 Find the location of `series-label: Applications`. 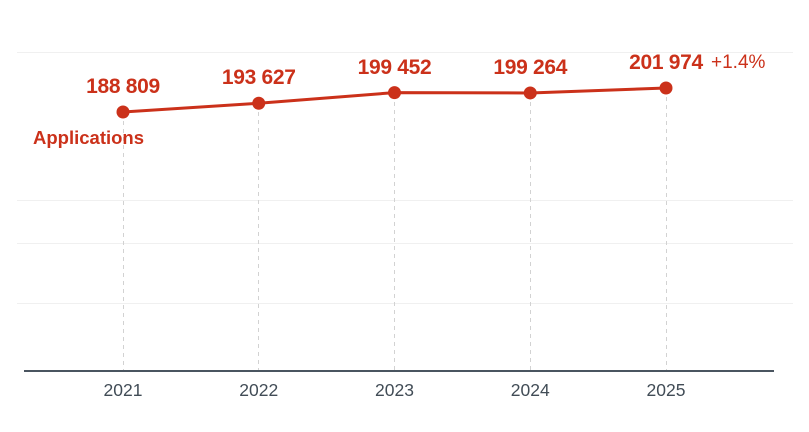

series-label: Applications is located at coordinates (89, 137).